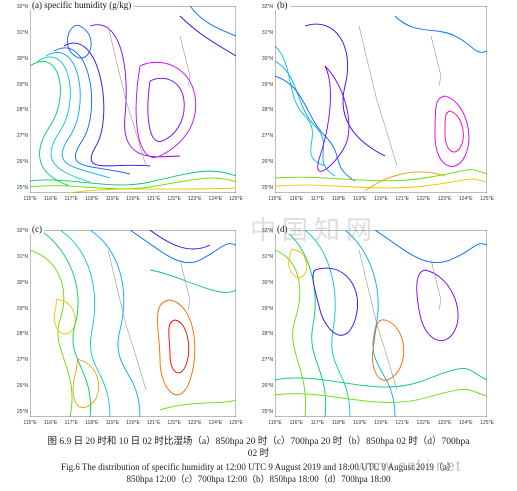  Describe the element at coordinates (282, 229) in the screenshot. I see `panel-d-label: (d)` at that location.